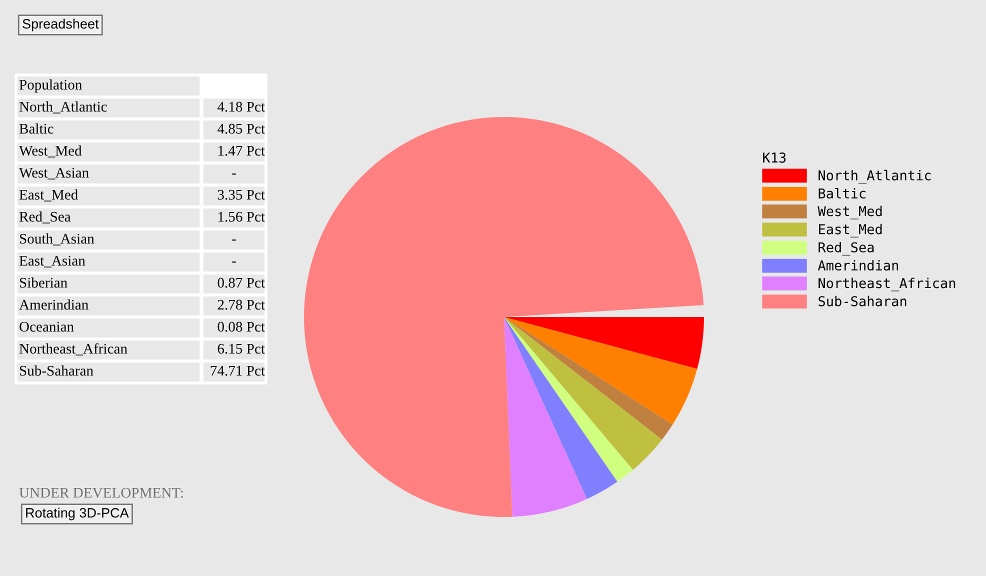 The width and height of the screenshot is (986, 576). Describe the element at coordinates (53, 304) in the screenshot. I see `text: Amerindian` at that location.